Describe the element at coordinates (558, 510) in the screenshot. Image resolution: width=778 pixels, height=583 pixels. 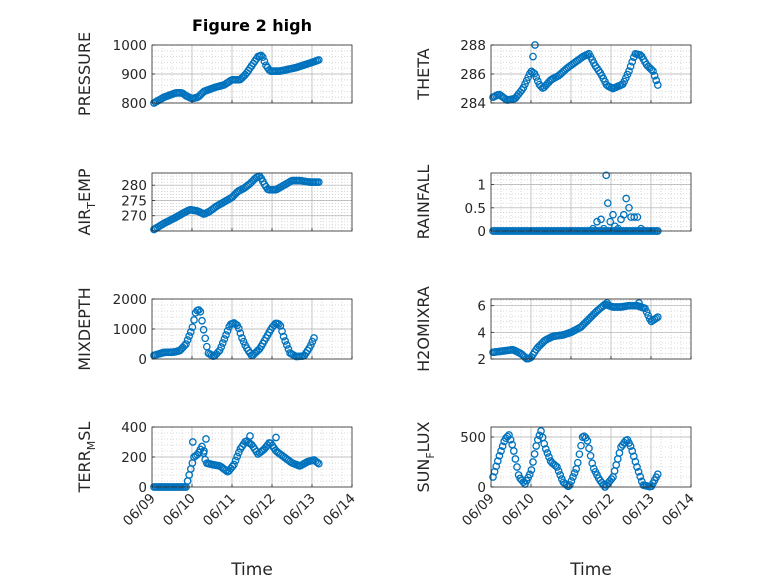
I see `x-tick-label: 06/11` at that location.